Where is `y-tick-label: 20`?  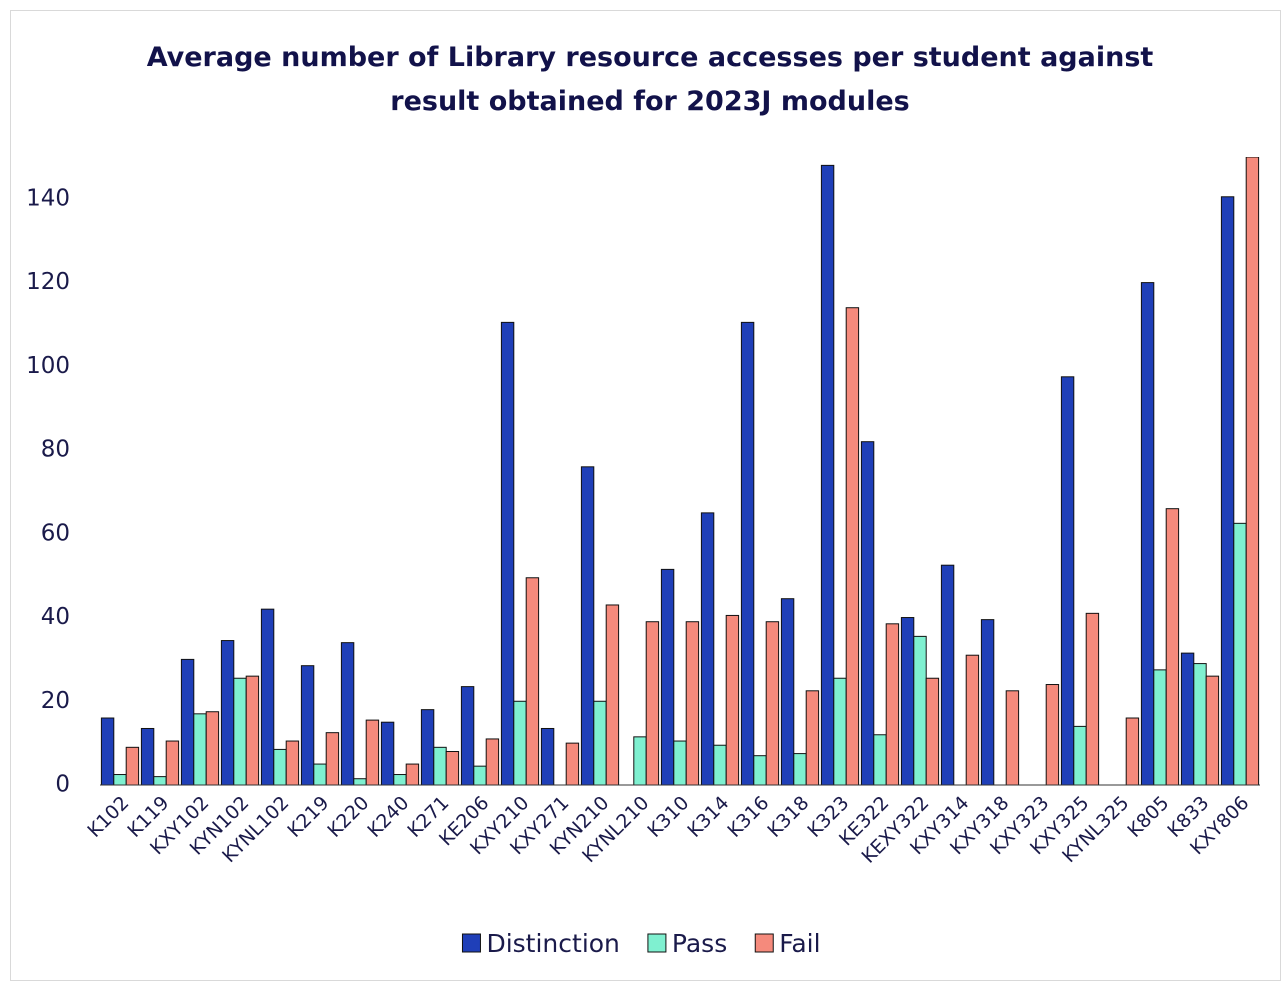
y-tick-label: 20 is located at coordinates (55, 701).